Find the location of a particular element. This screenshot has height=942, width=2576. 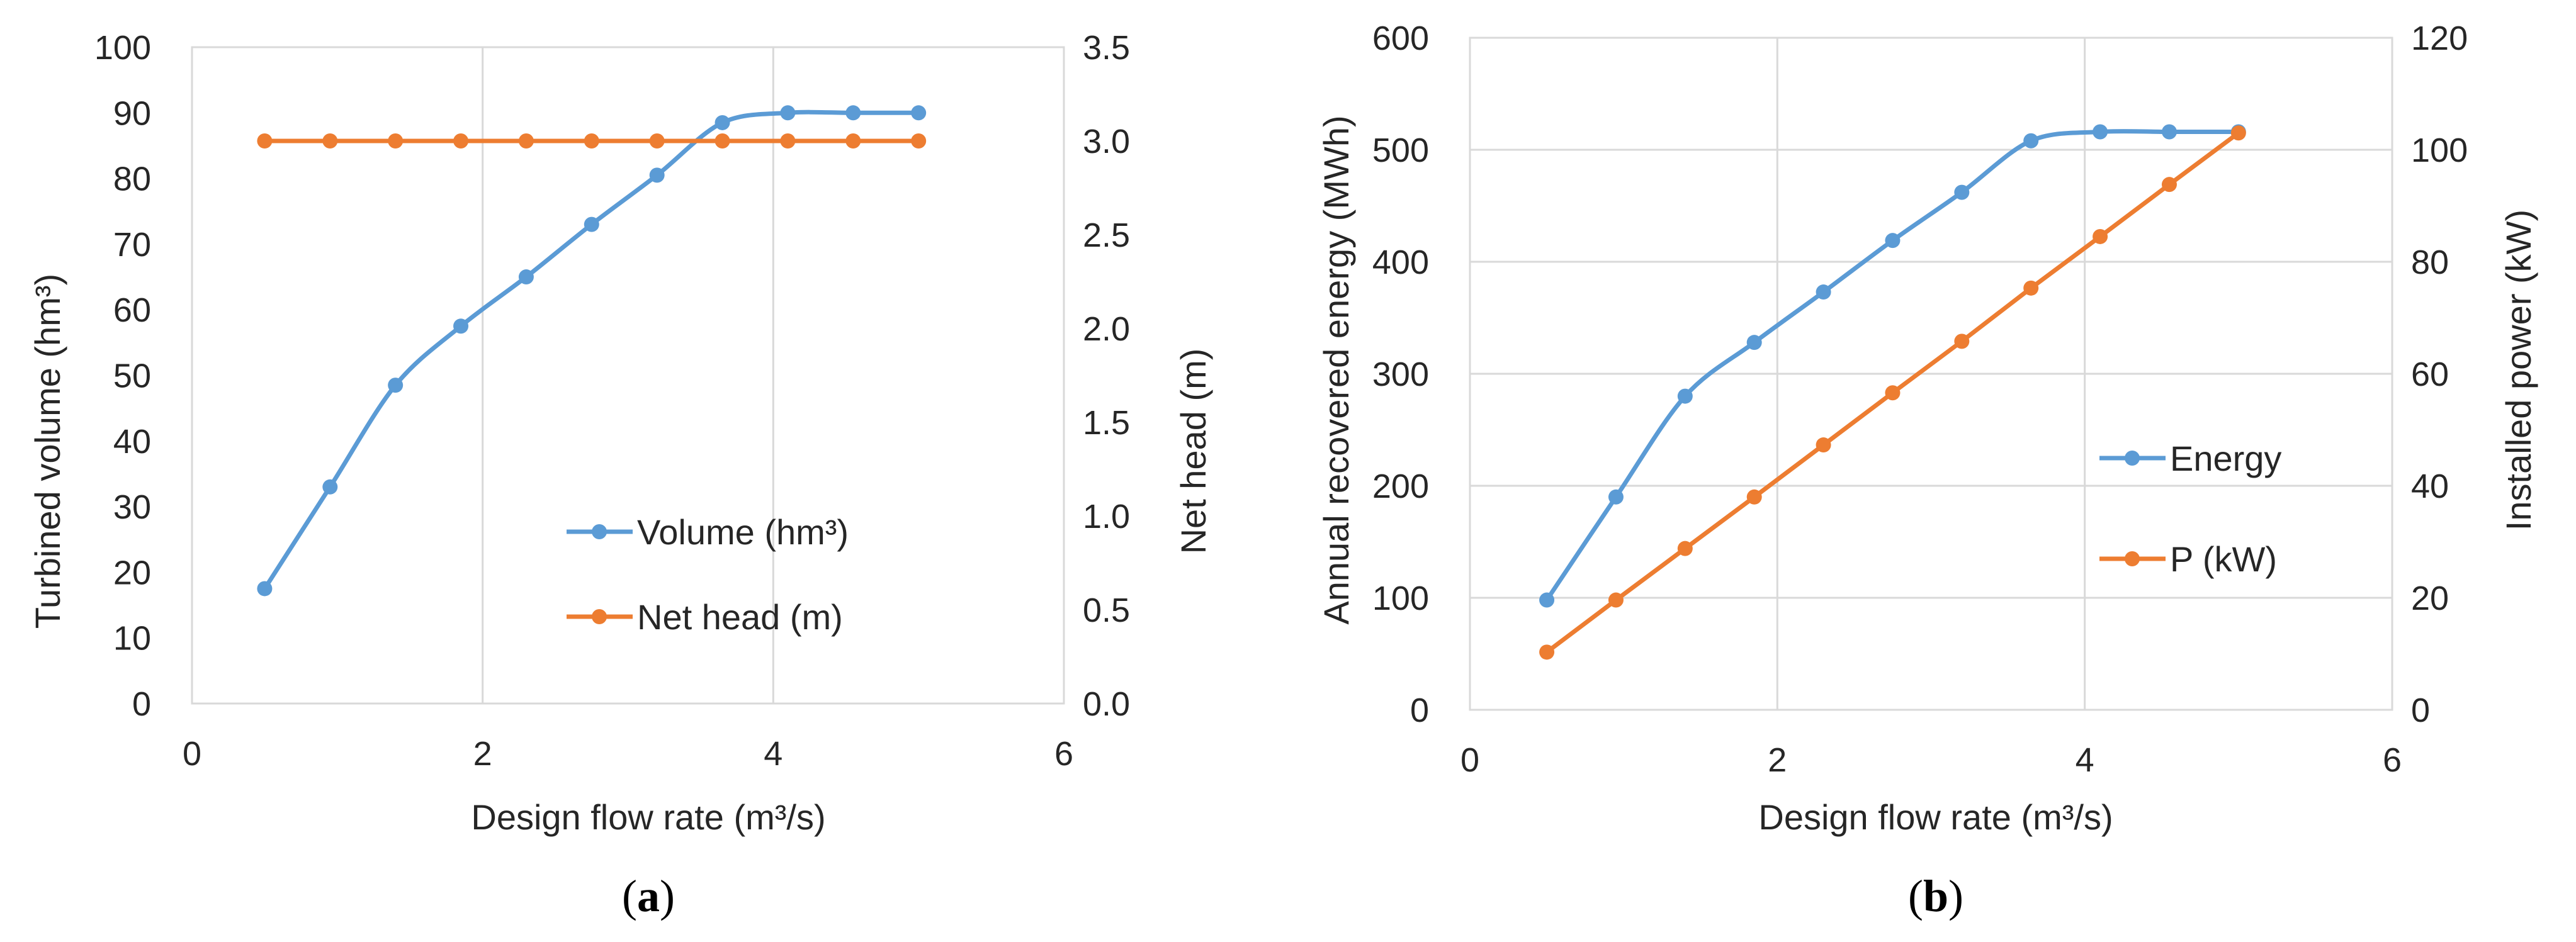

y-left-tick-label: 10 is located at coordinates (132, 639).